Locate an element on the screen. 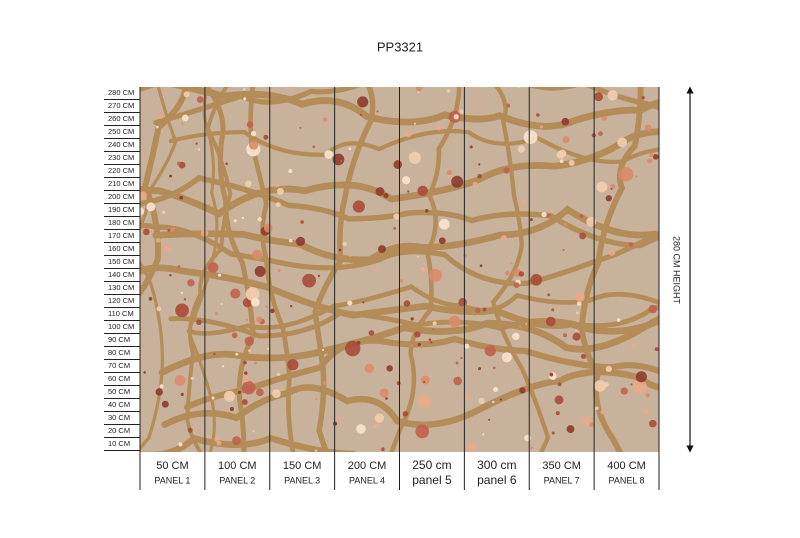 The height and width of the screenshot is (538, 800). panel-label: PANEL 7 is located at coordinates (562, 480).